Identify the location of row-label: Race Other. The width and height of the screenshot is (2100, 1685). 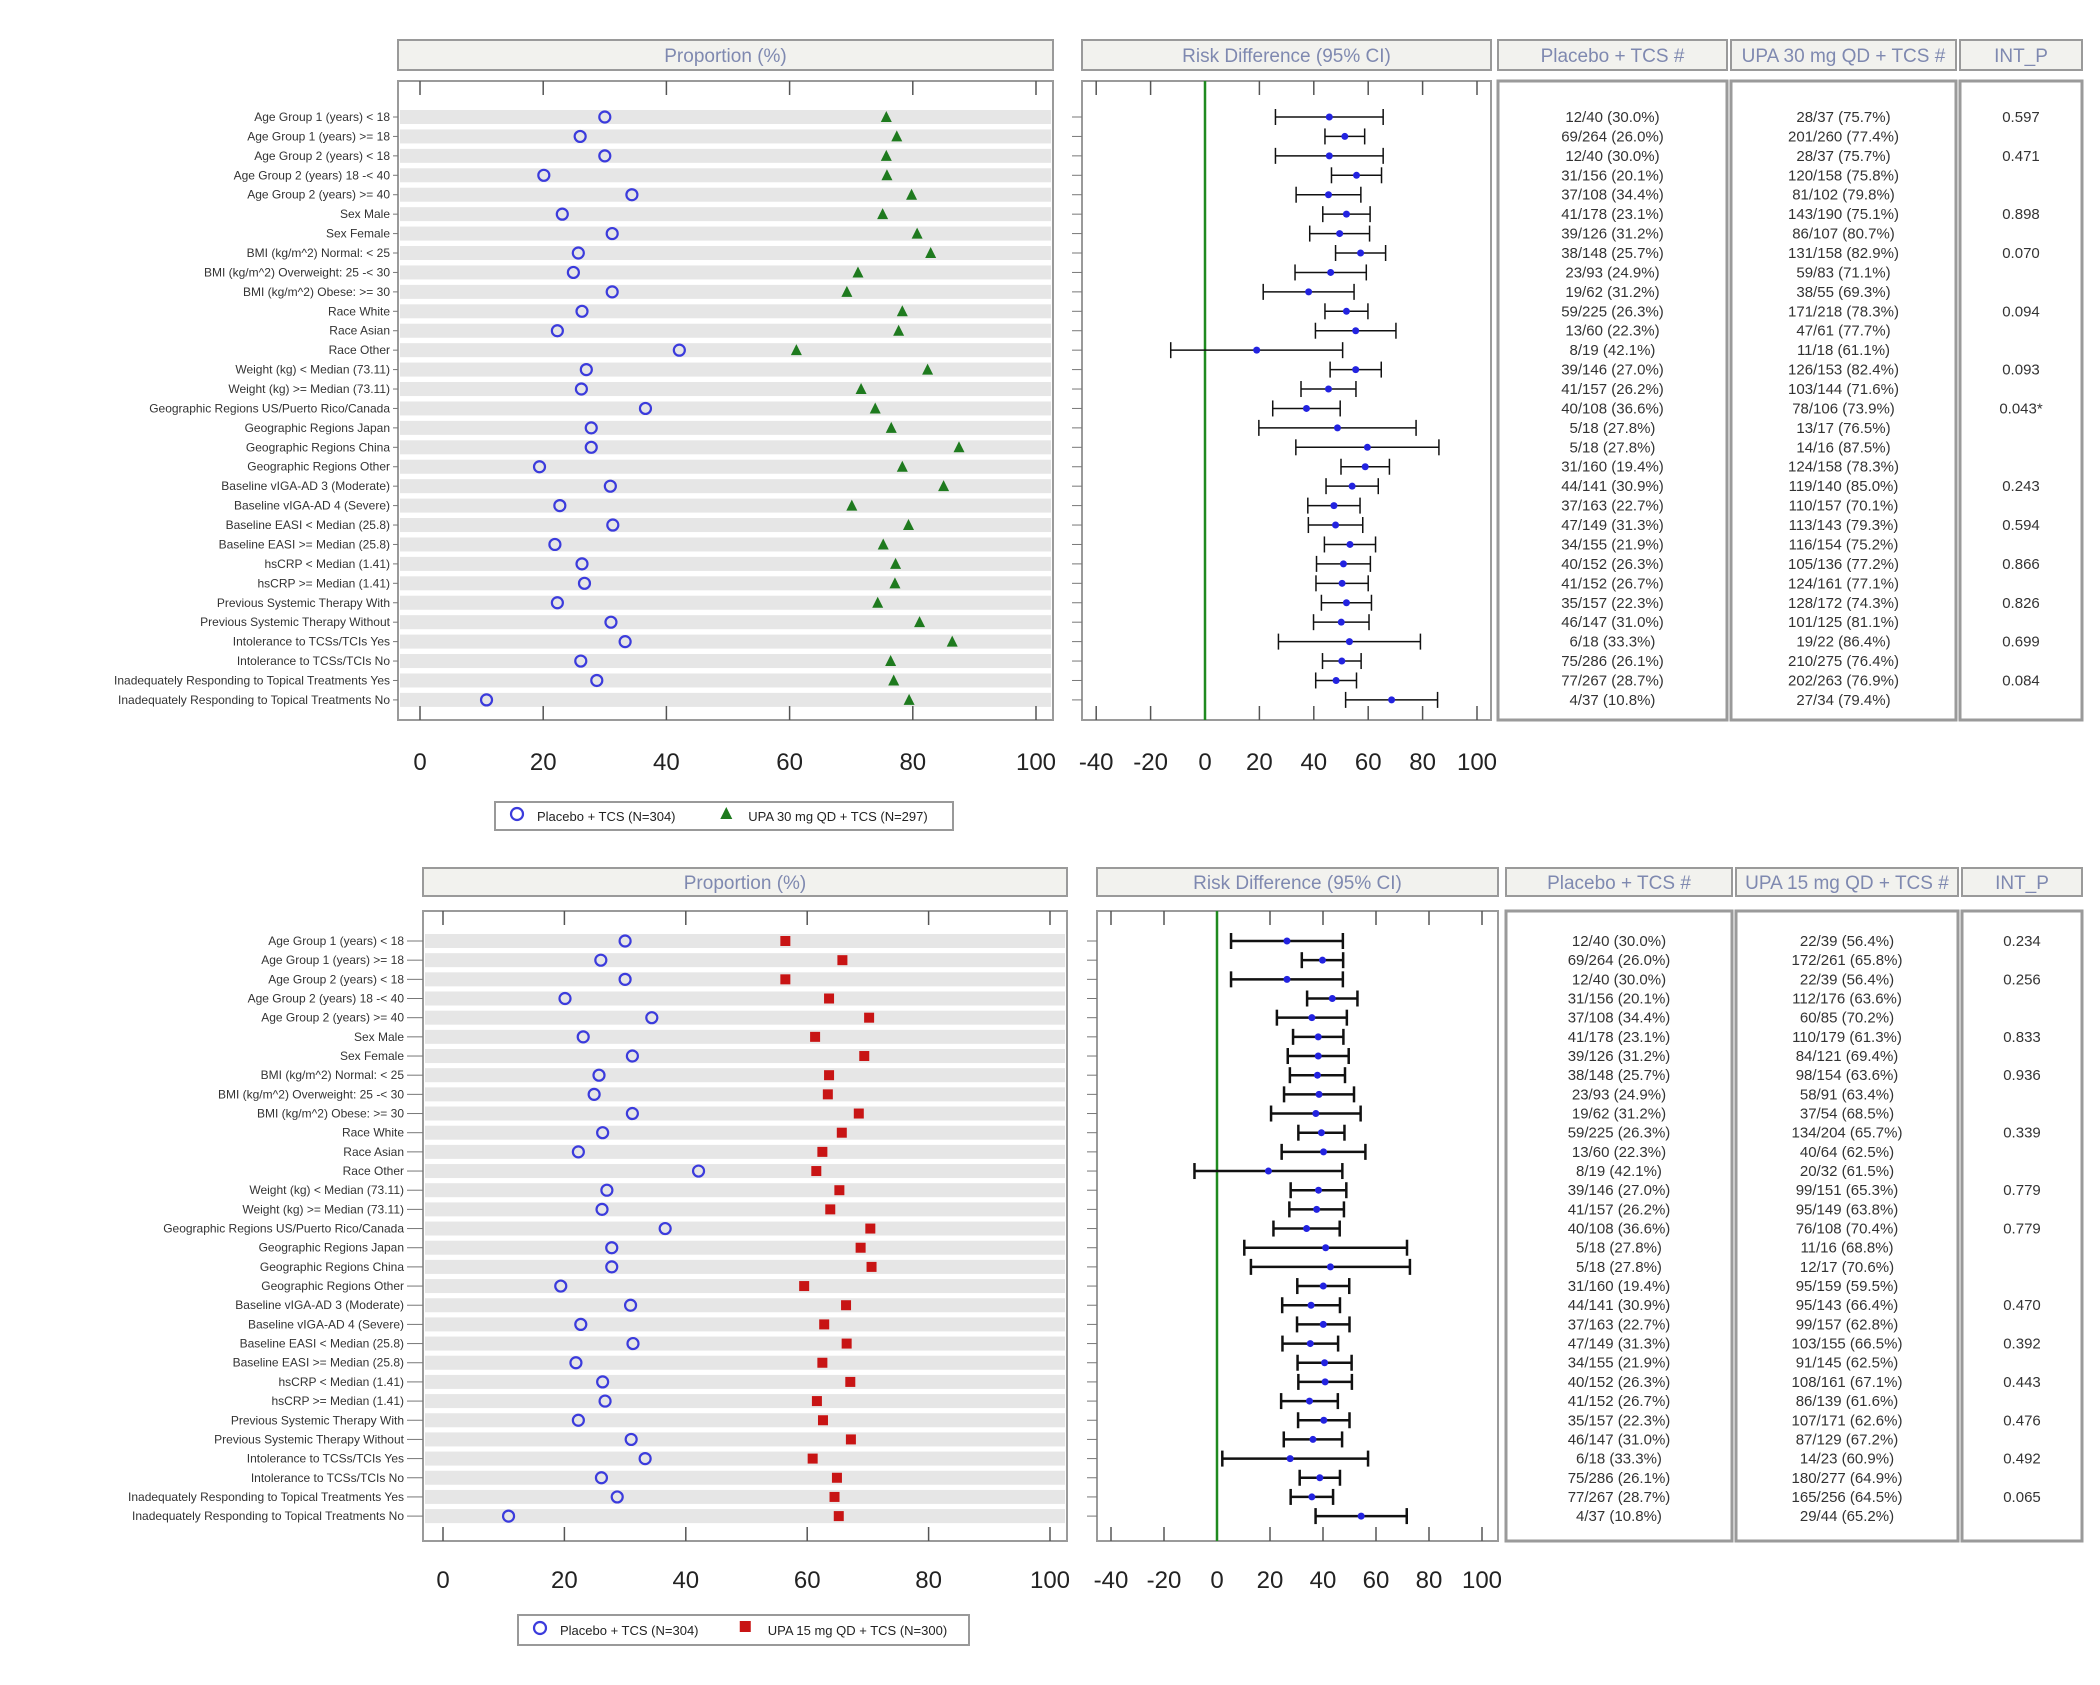
(359, 350).